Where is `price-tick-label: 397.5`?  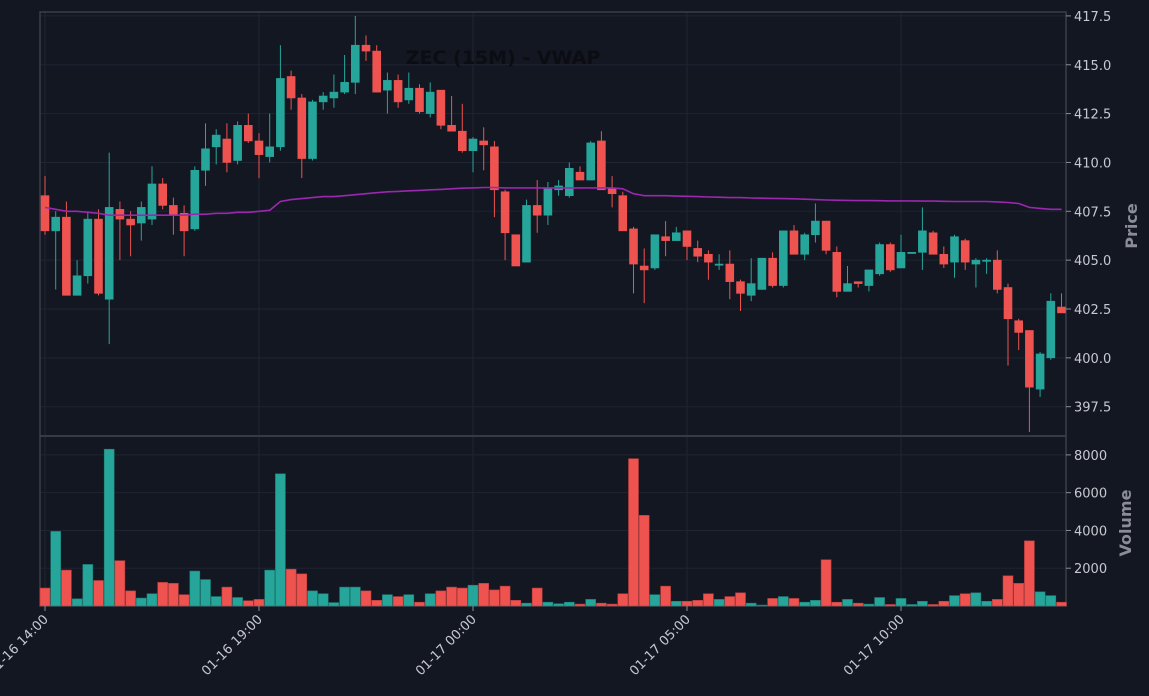
price-tick-label: 397.5 is located at coordinates (1092, 408).